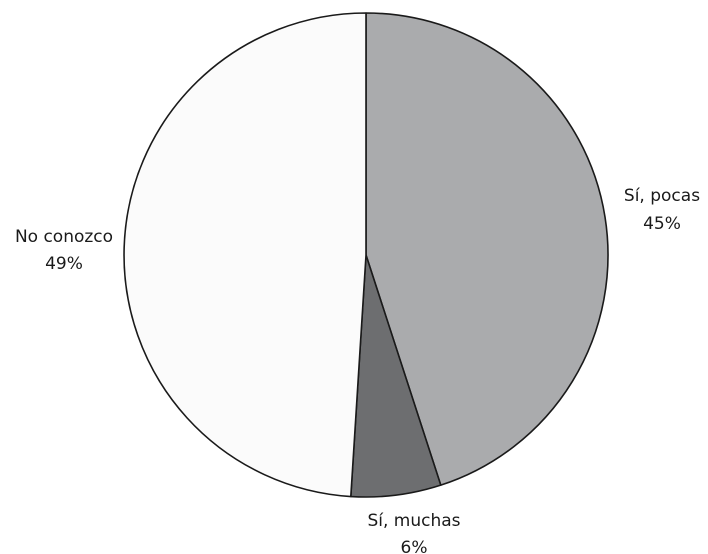  What do you see at coordinates (662, 224) in the screenshot?
I see `slice-value-label-1: 45%` at bounding box center [662, 224].